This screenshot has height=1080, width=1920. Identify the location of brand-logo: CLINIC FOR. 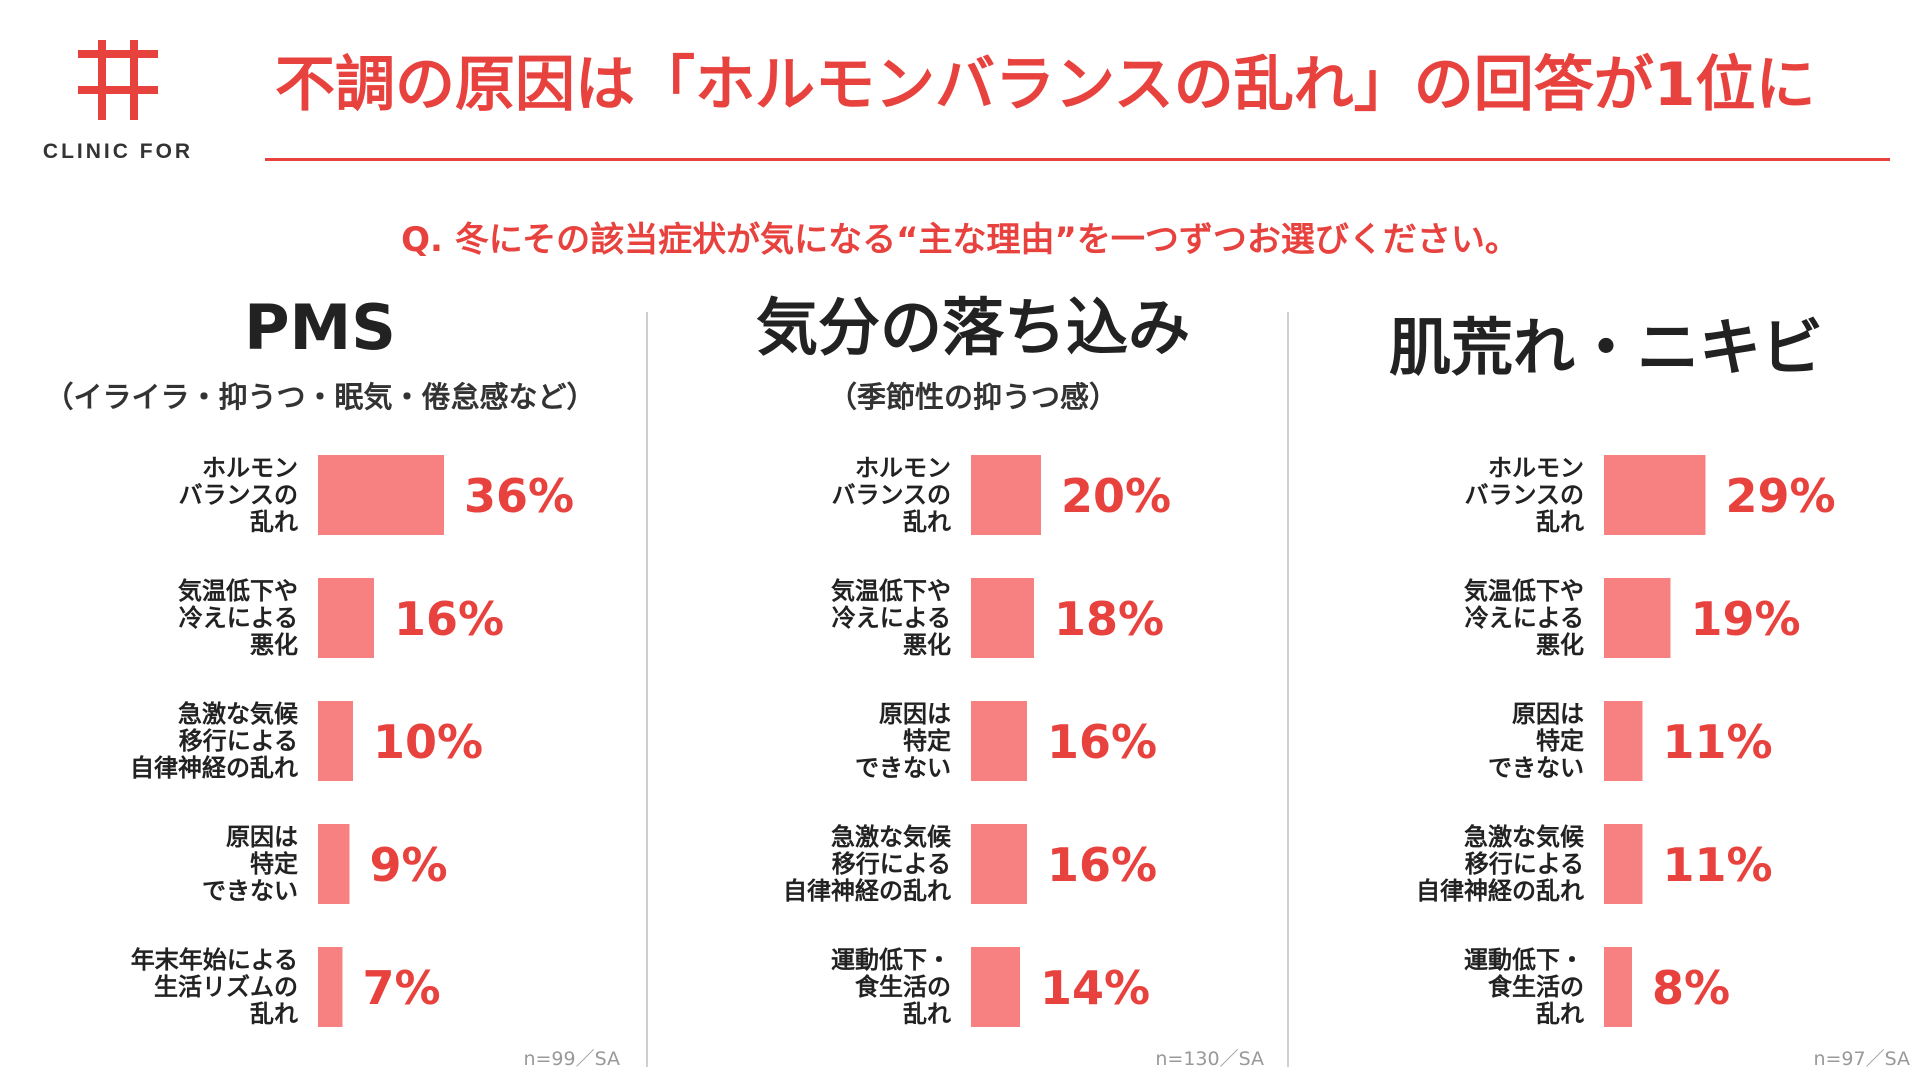
(118, 101).